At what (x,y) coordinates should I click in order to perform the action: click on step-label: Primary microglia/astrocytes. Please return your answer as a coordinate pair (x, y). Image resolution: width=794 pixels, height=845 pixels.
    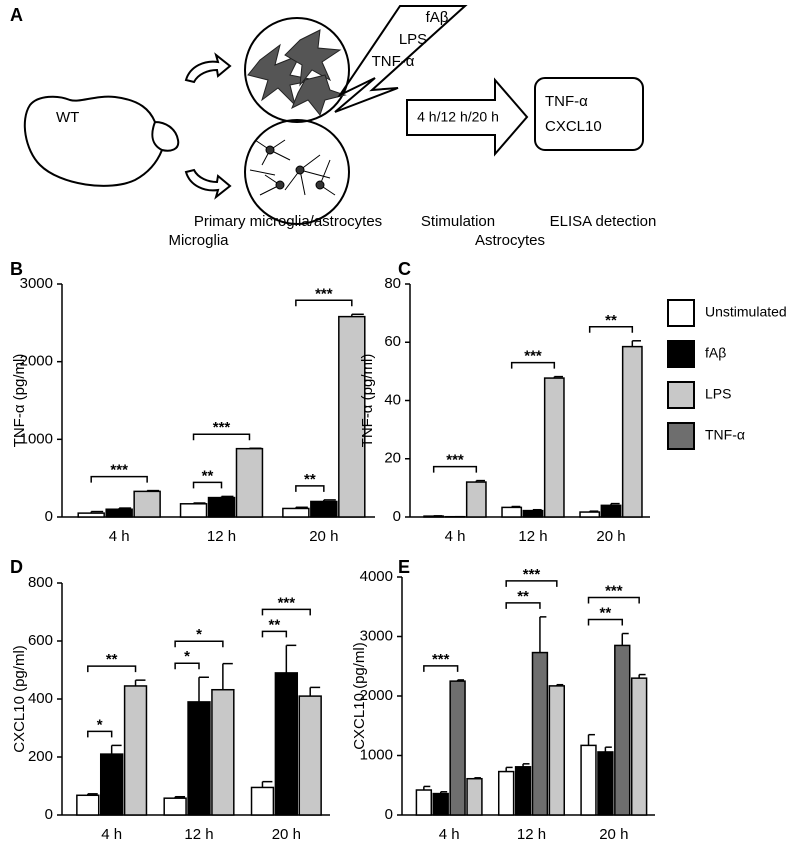
    Looking at the image, I should click on (288, 221).